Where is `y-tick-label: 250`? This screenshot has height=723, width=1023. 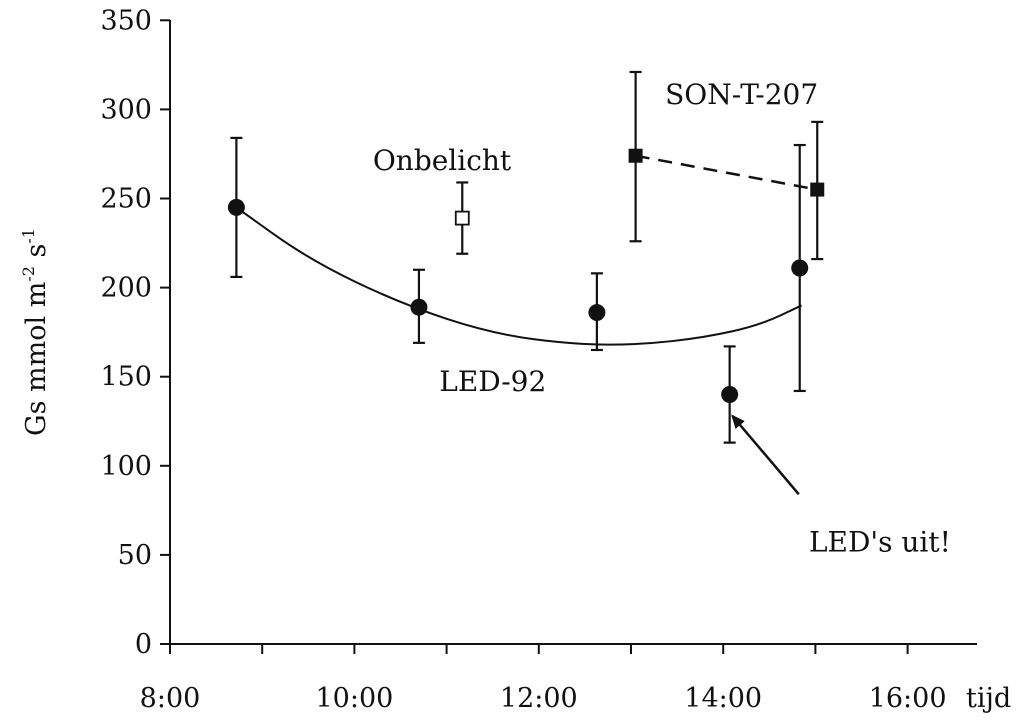 y-tick-label: 250 is located at coordinates (126, 199).